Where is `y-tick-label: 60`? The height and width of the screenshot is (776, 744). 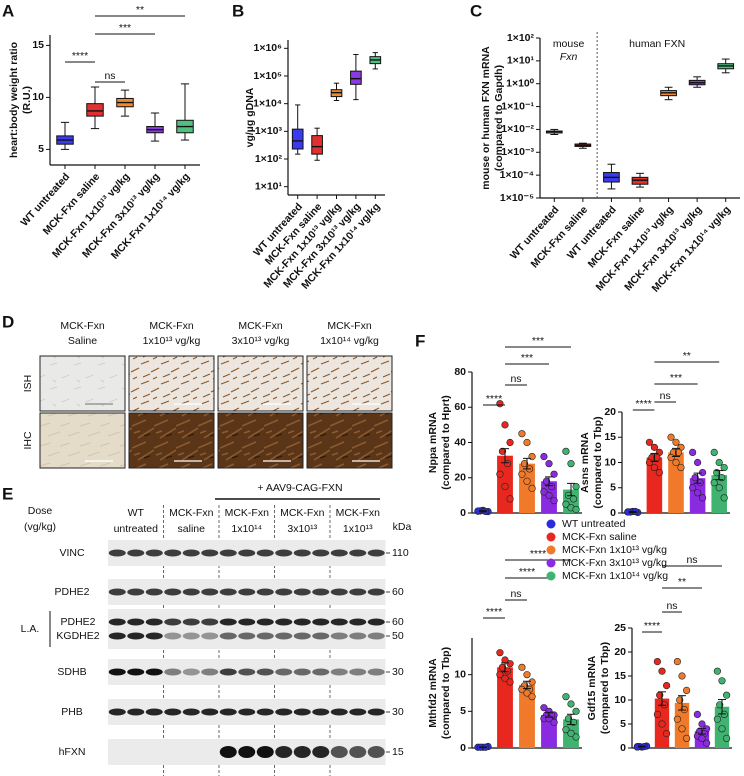
y-tick-label: 60 is located at coordinates (460, 407).